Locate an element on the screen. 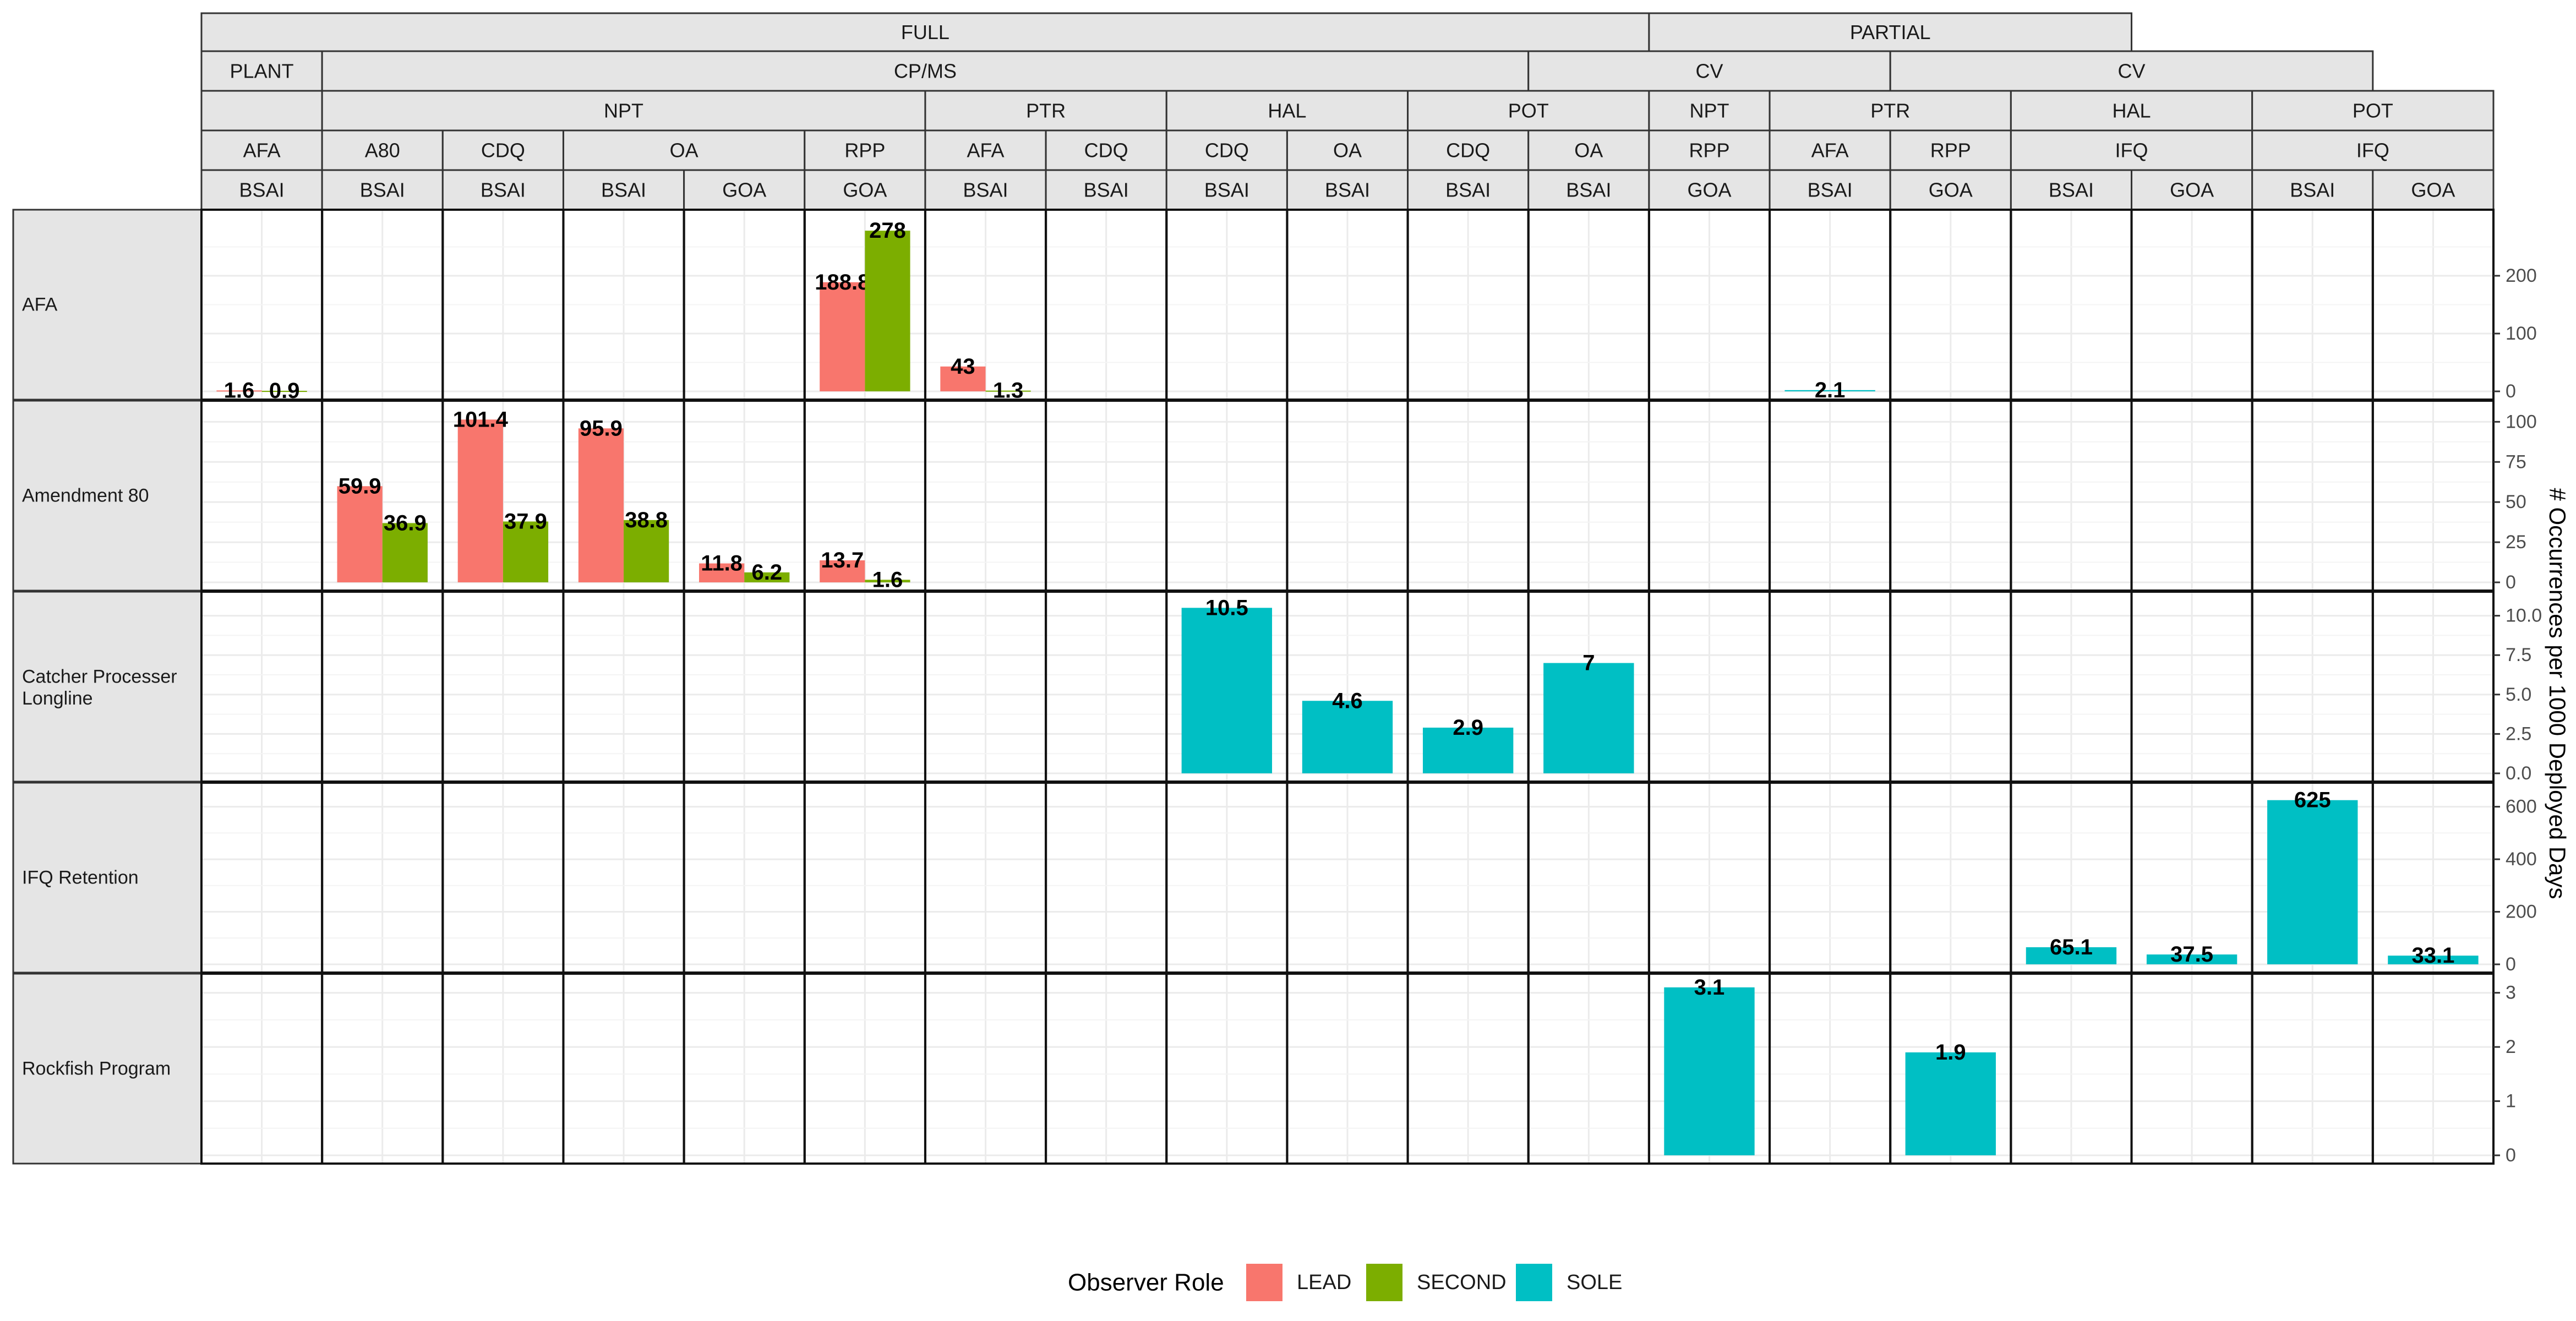  legend-swatch-second is located at coordinates (1384, 1283).